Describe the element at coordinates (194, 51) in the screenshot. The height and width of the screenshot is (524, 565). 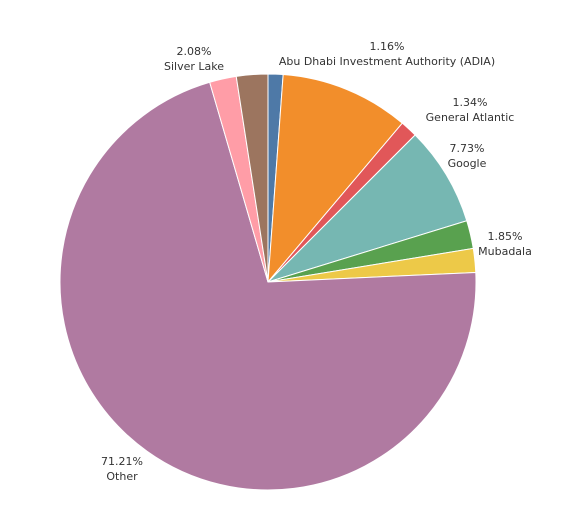
I see `slice-percent-label: 2.08%` at that location.